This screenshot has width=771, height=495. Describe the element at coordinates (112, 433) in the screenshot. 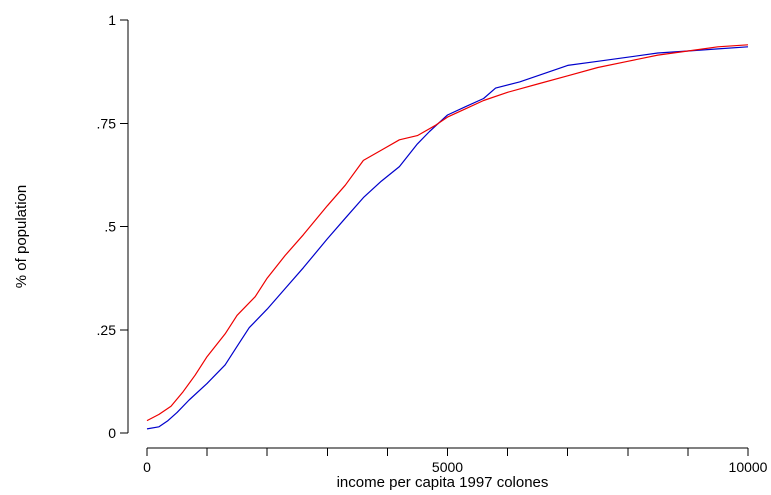

I see `y-tick-label: 0` at that location.